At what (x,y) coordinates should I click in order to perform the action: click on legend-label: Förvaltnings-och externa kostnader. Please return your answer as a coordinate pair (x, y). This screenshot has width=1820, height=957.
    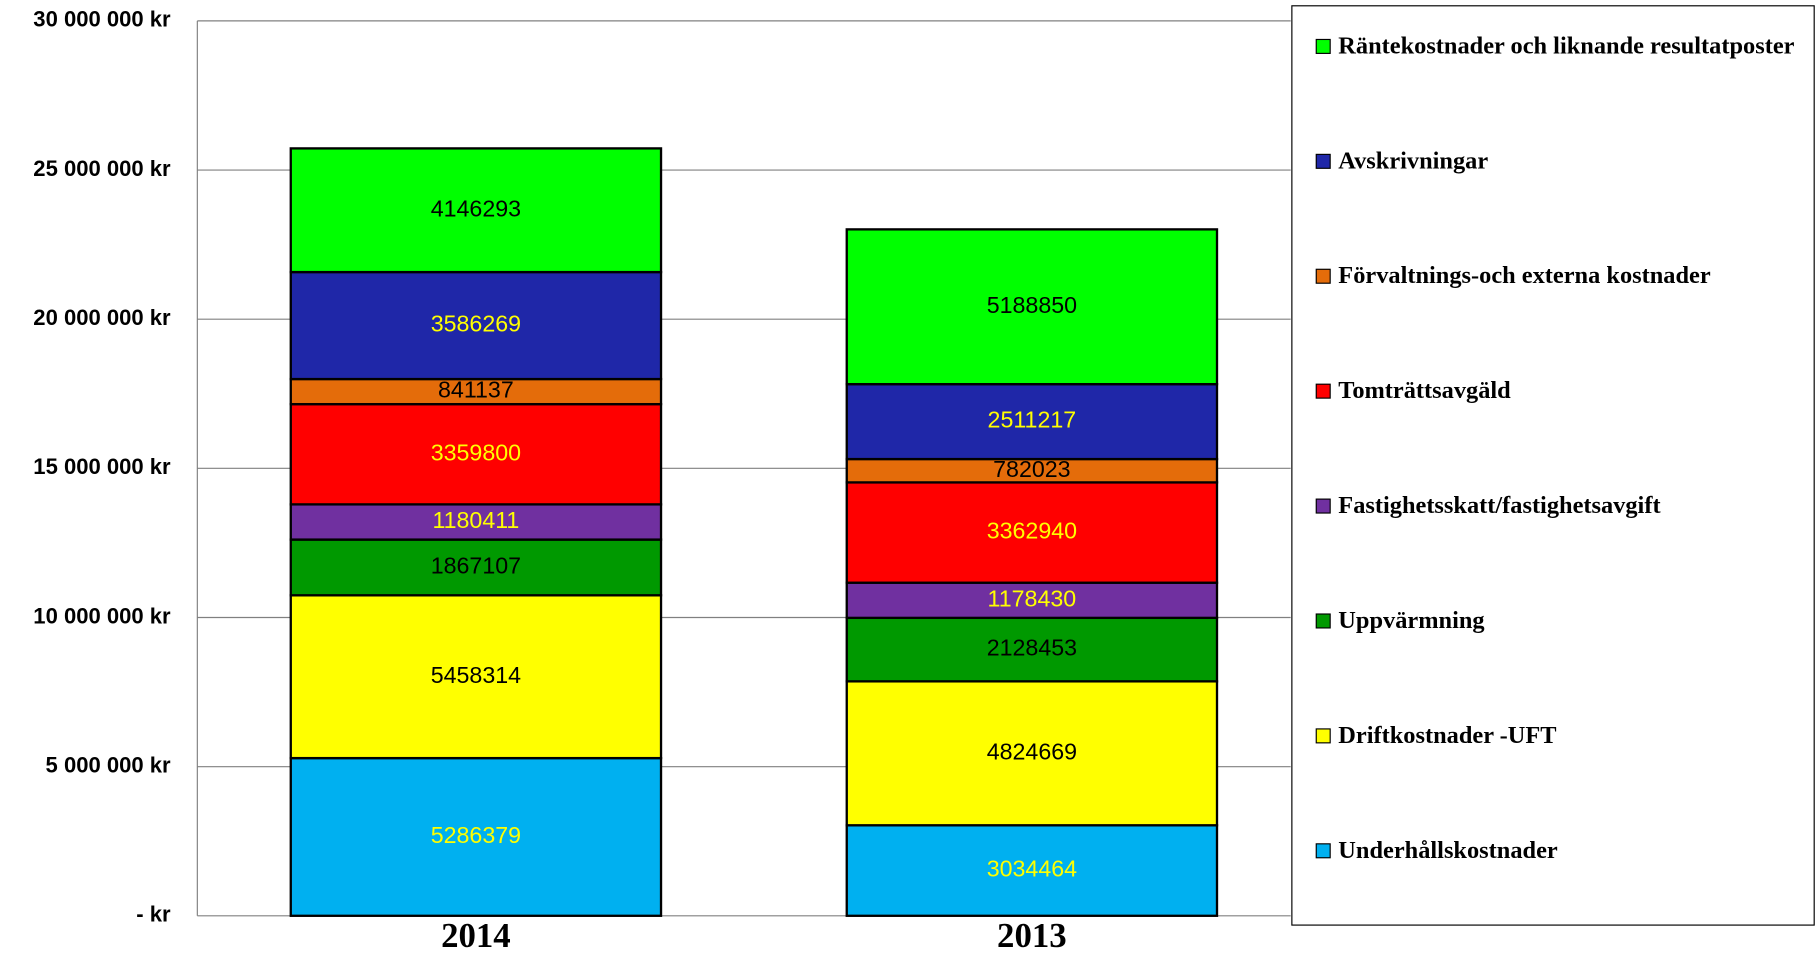
    Looking at the image, I should click on (1524, 275).